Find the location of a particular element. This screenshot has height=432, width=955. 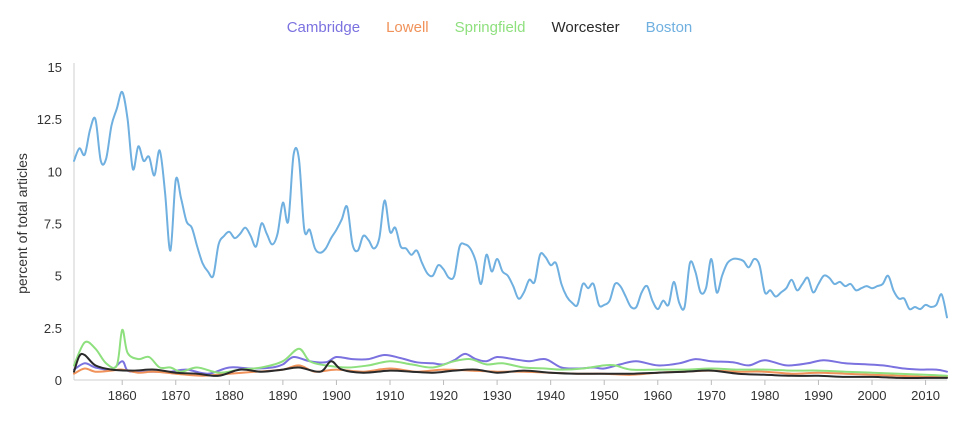

x-tick-label: 1940 is located at coordinates (550, 395).